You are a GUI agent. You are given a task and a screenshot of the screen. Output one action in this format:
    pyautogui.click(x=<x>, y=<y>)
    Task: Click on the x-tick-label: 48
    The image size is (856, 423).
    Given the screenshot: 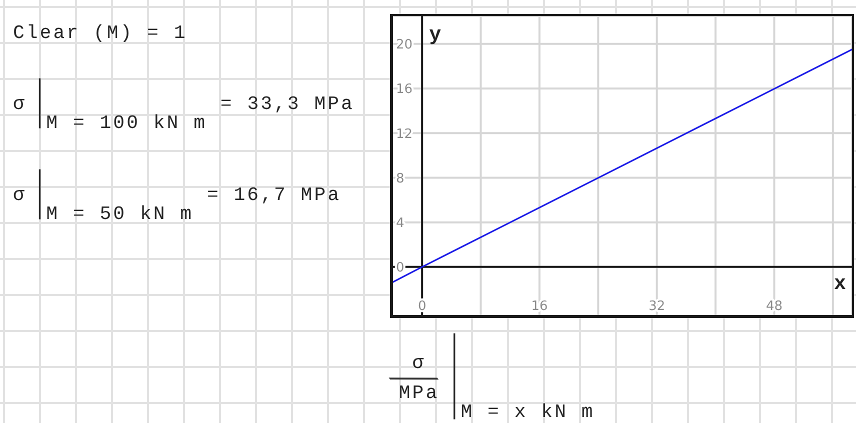 What is the action you would take?
    pyautogui.click(x=774, y=306)
    